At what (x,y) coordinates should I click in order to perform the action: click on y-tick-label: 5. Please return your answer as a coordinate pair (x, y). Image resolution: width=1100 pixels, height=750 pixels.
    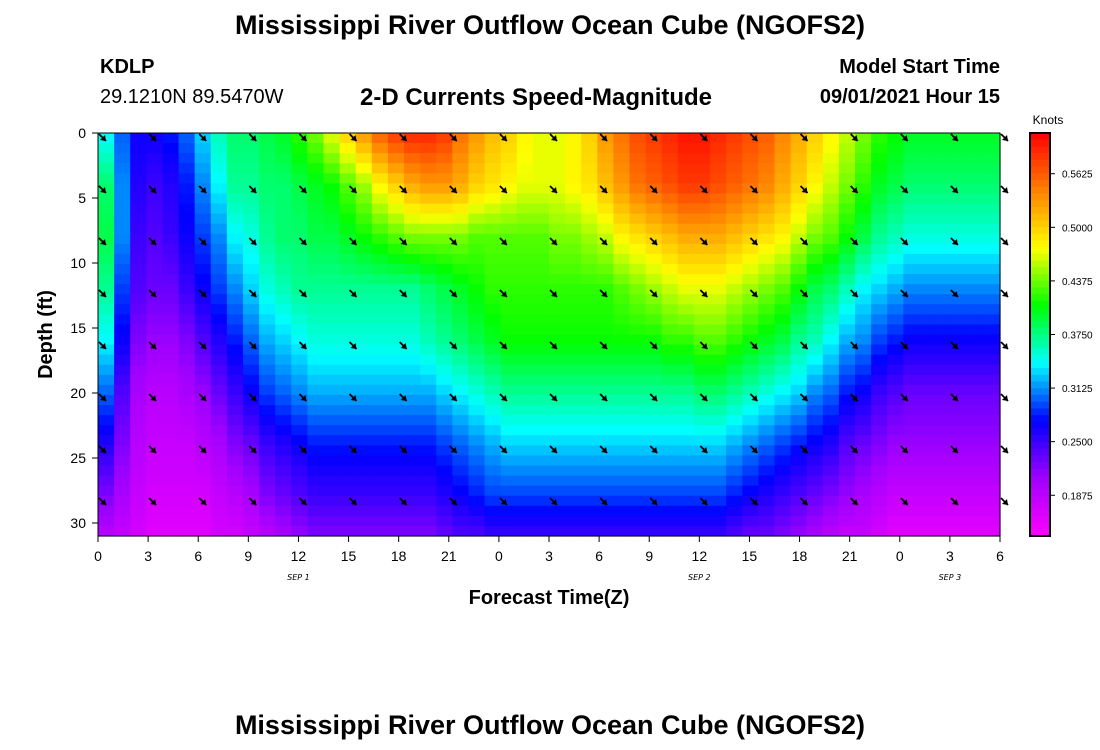
    Looking at the image, I should click on (82, 198).